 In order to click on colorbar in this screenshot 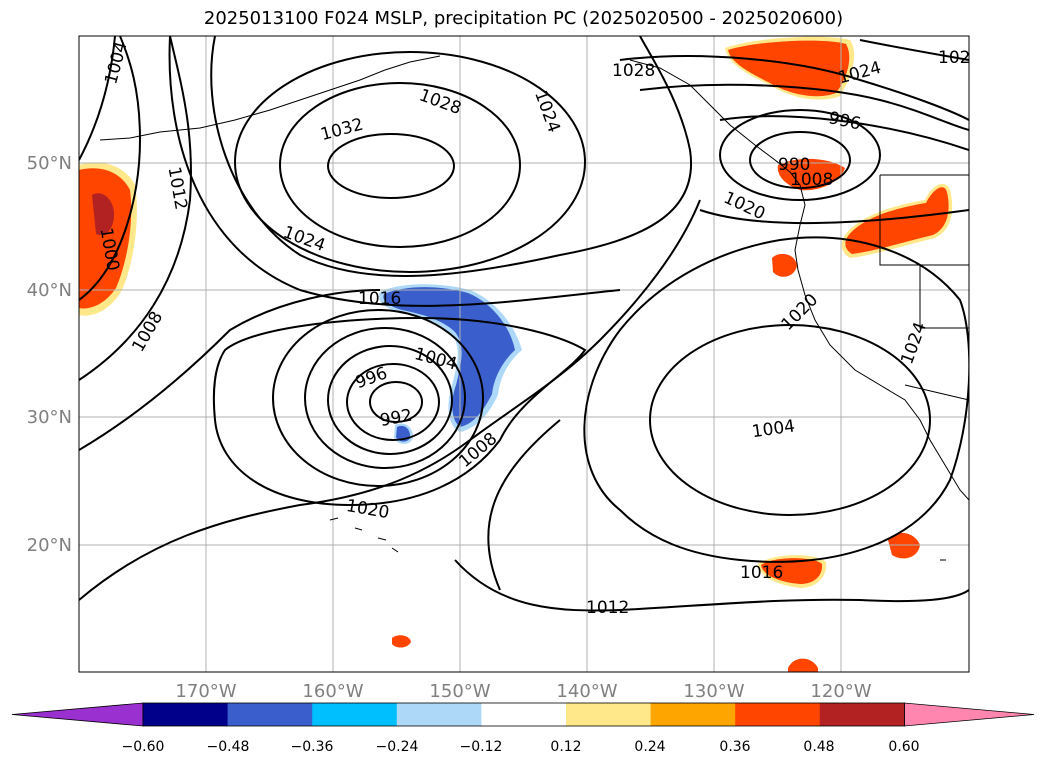, I will do `click(523, 714)`.